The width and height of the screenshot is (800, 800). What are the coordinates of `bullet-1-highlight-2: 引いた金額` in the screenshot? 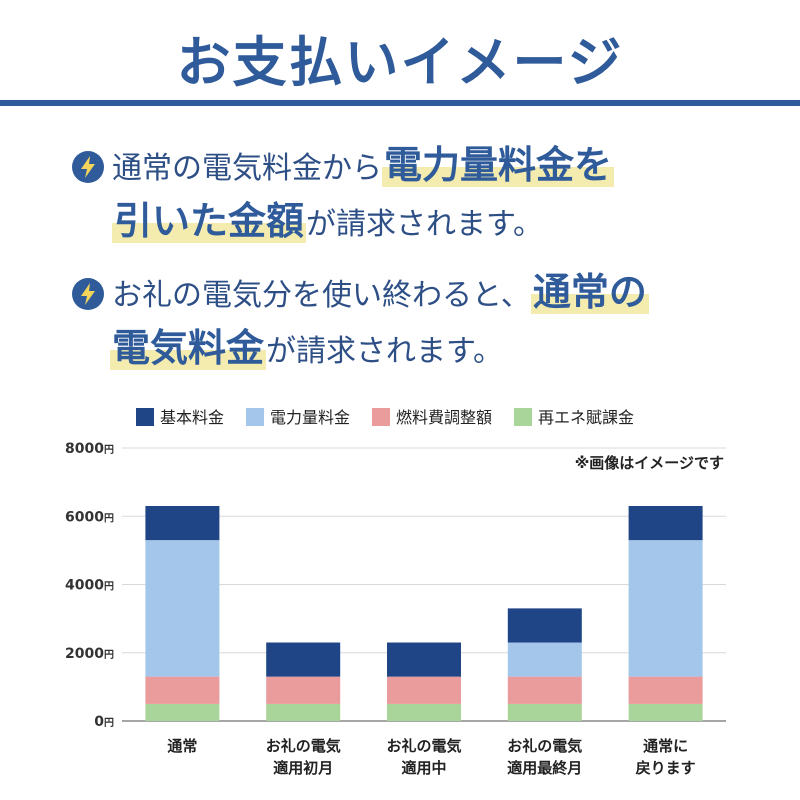 It's located at (209, 221).